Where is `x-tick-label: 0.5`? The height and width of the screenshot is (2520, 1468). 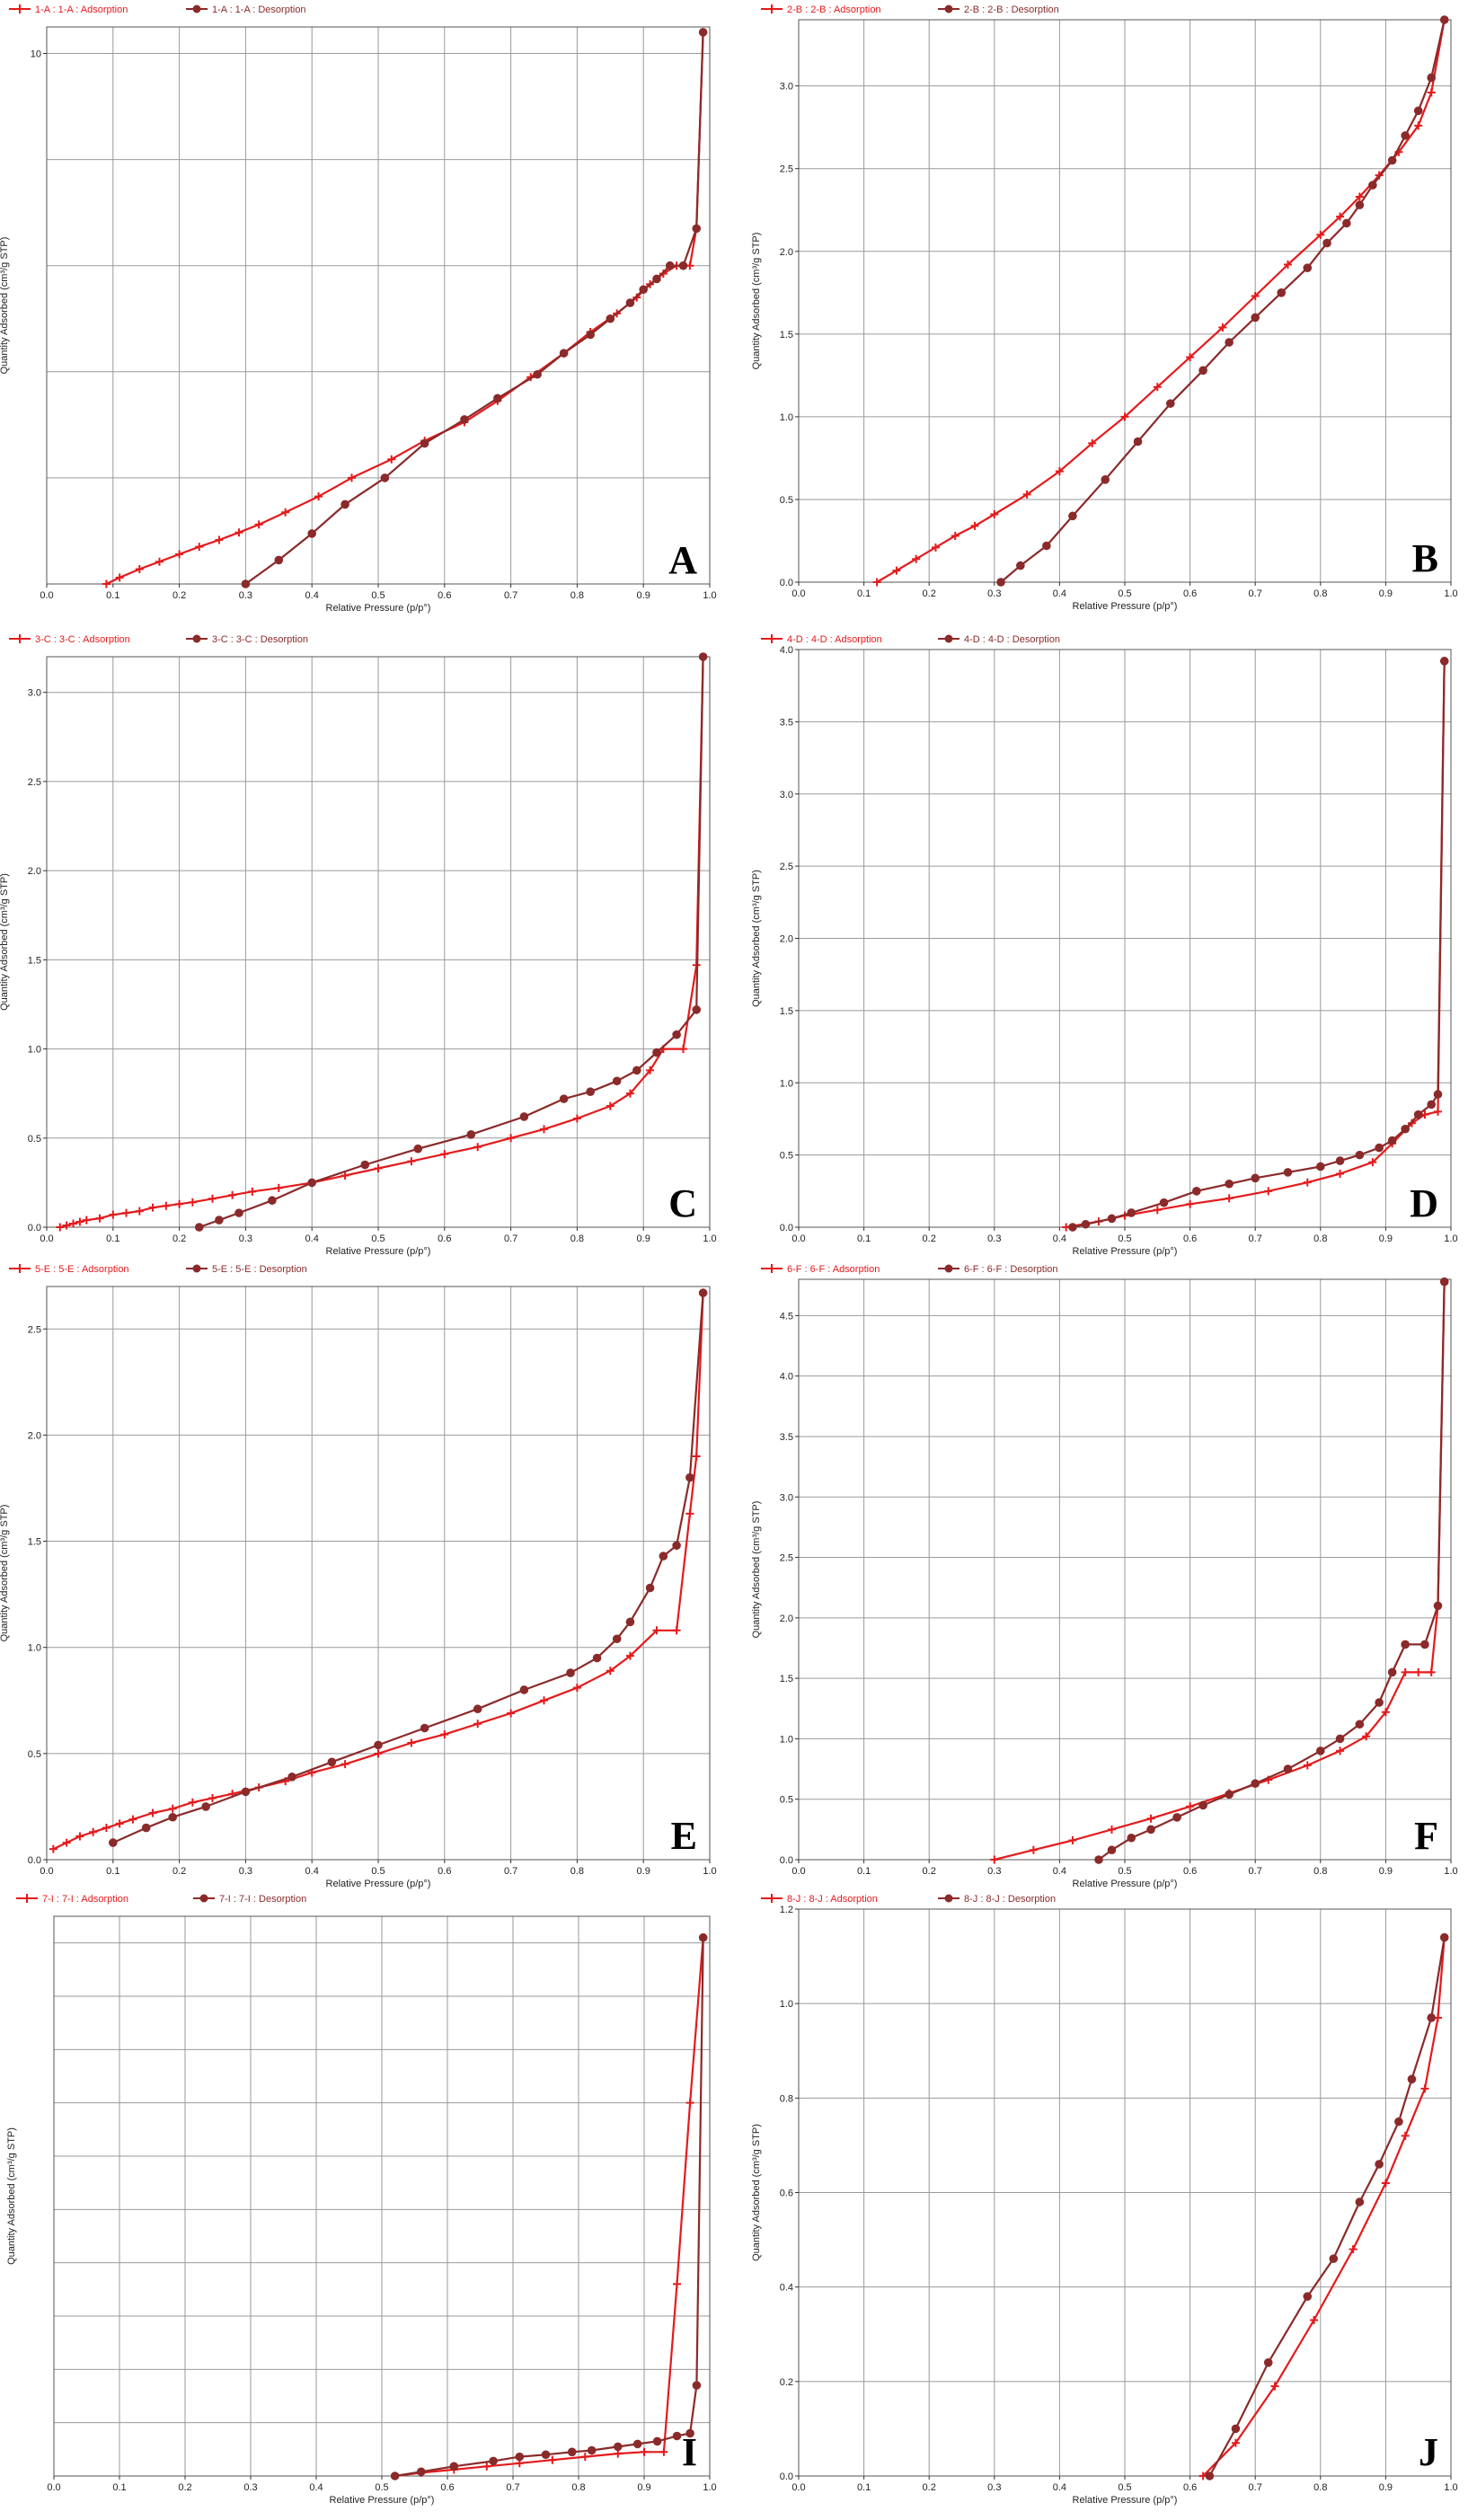 x-tick-label: 0.5 is located at coordinates (1124, 2488).